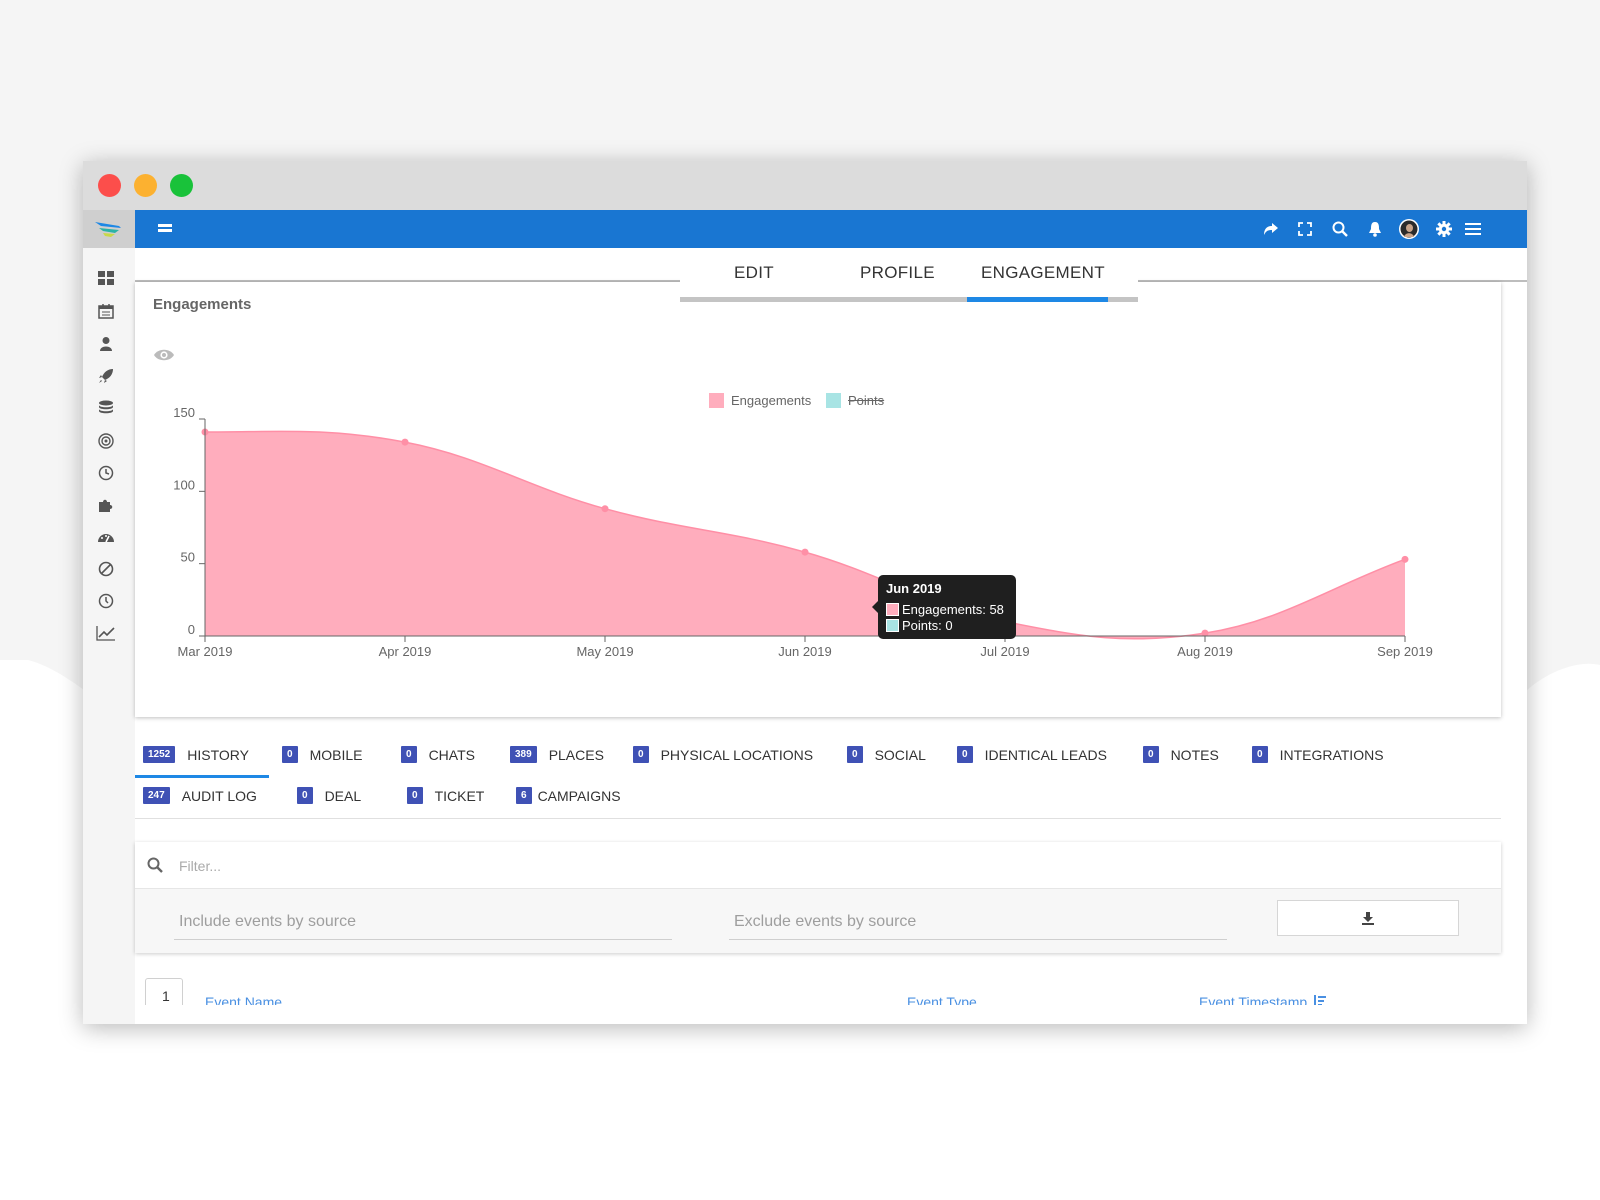 This screenshot has width=1600, height=1200. I want to click on subtab-places-label: PLACES, so click(576, 754).